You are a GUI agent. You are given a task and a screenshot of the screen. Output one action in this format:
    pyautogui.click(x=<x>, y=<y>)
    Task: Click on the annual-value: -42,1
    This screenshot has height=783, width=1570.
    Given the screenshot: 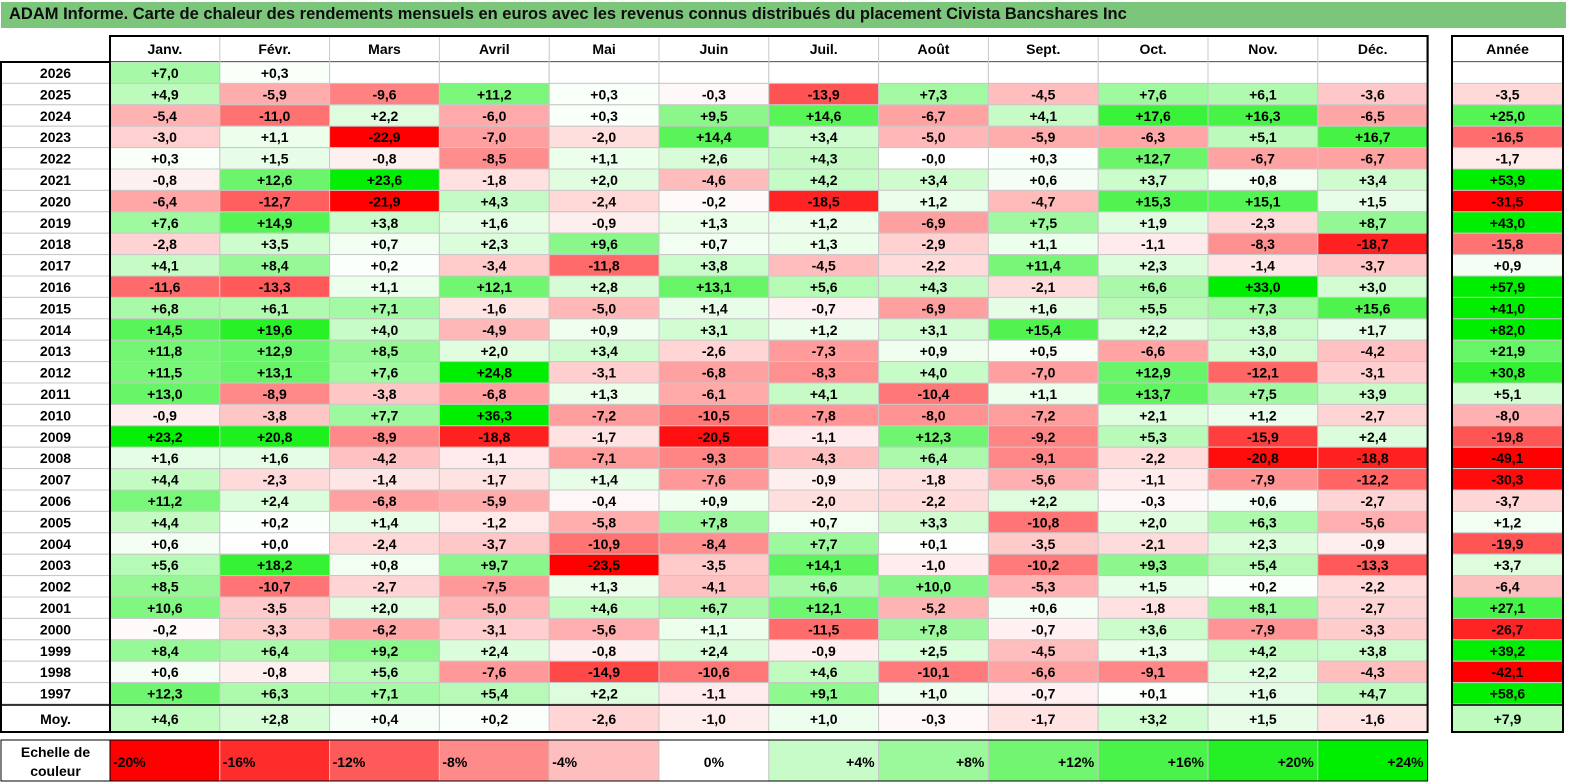 What is the action you would take?
    pyautogui.click(x=1508, y=672)
    